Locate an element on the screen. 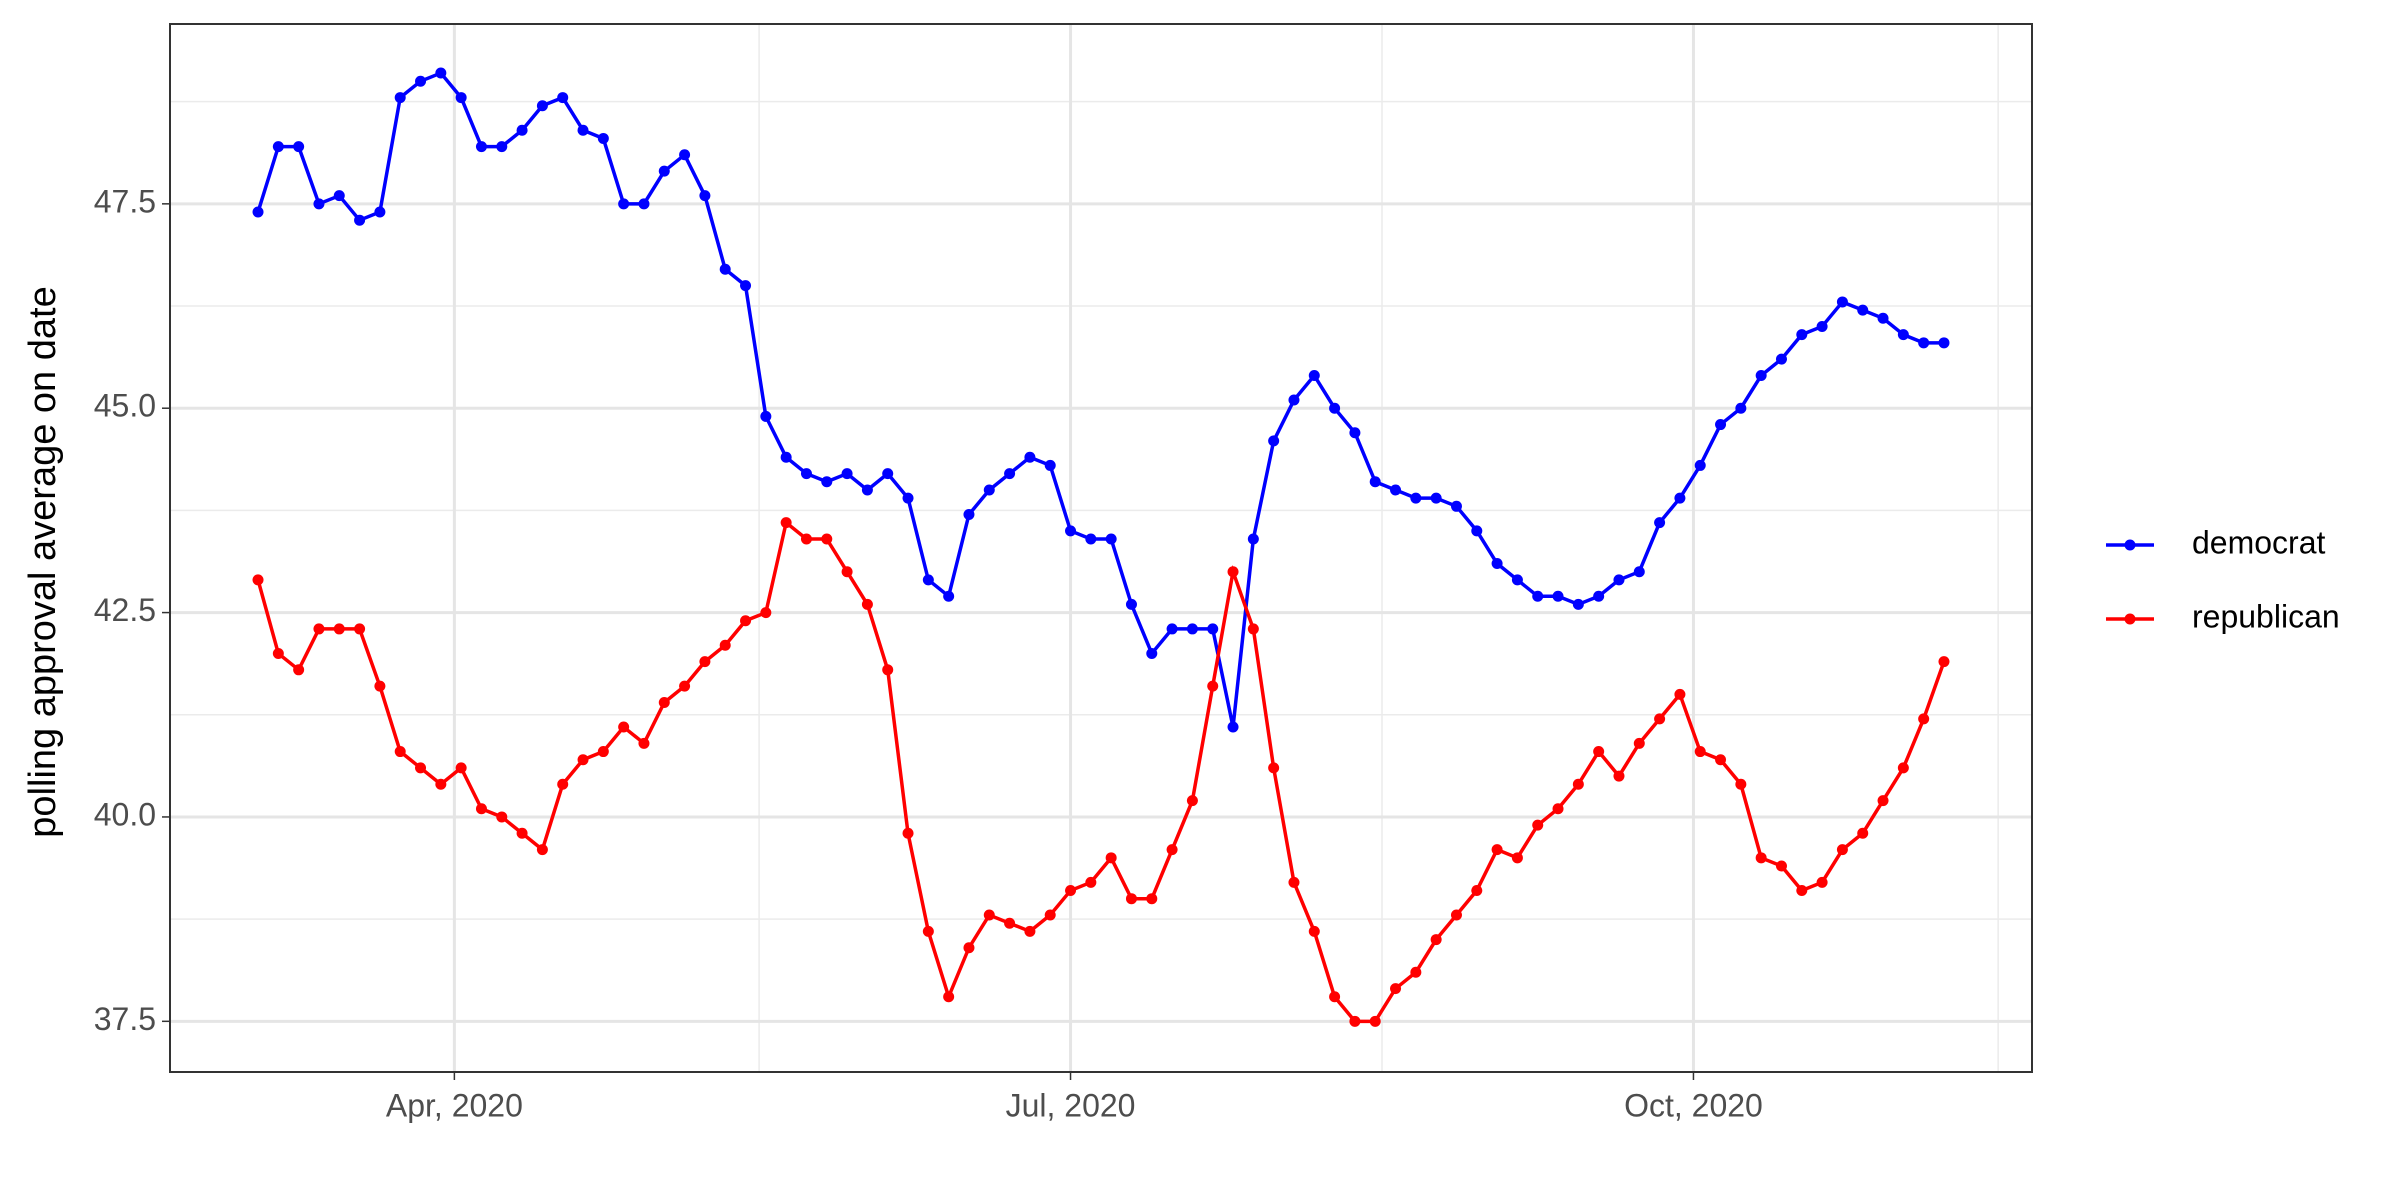 The image size is (2400, 1200). legend-label: republican is located at coordinates (2266, 616).